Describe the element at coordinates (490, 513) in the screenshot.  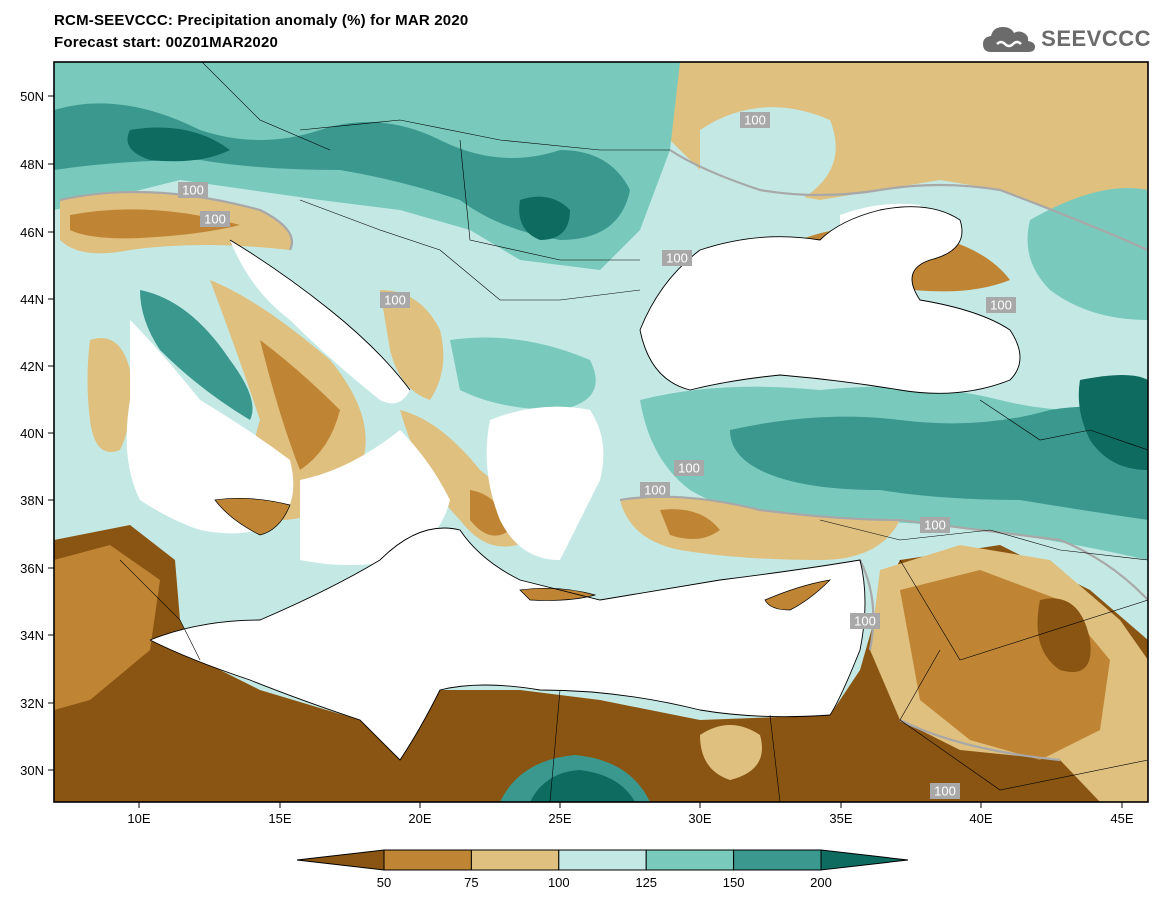
I see `anomaly-region-greece-mid` at that location.